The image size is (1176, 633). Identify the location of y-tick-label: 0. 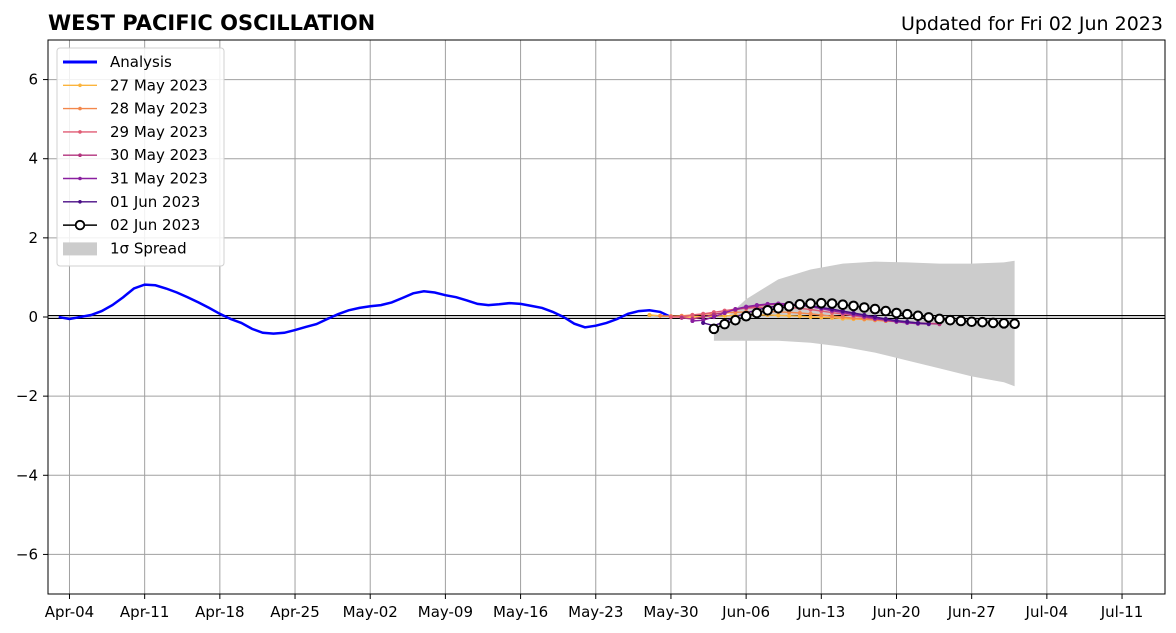
(33, 317).